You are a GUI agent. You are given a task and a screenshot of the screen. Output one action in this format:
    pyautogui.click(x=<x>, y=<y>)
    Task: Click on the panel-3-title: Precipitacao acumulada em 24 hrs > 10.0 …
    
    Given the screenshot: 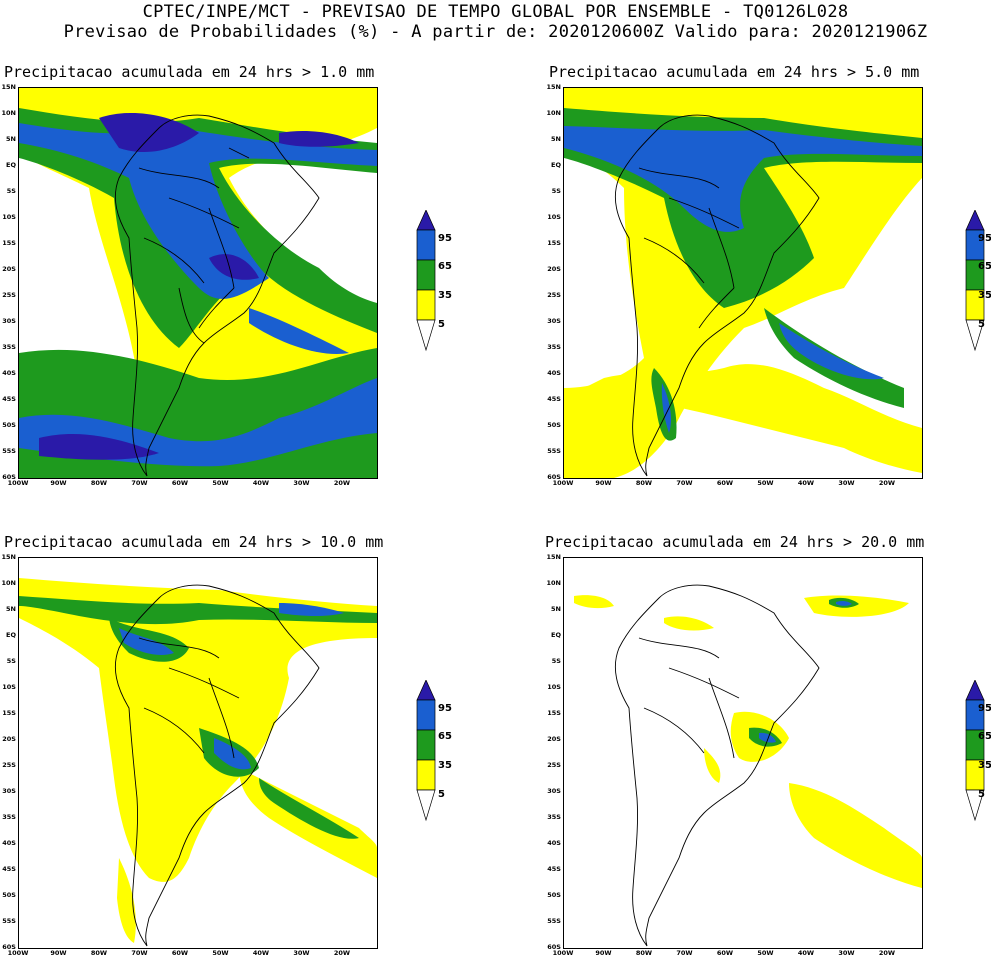 What is the action you would take?
    pyautogui.click(x=194, y=542)
    